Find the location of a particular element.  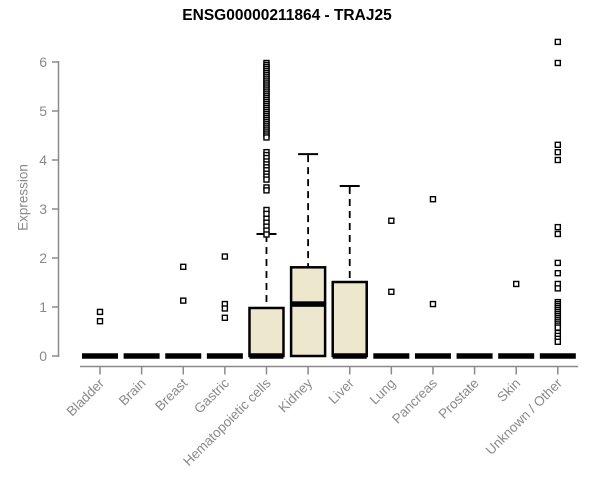

x-category-label-pancreas: Pancreas is located at coordinates (414, 400).